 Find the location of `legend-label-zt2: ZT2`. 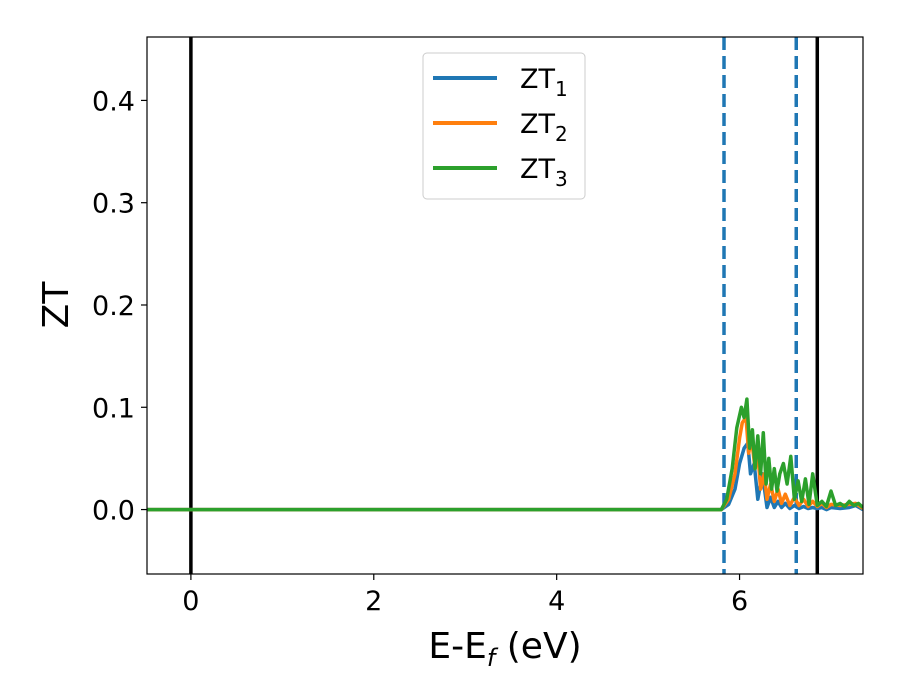

legend-label-zt2: ZT2 is located at coordinates (544, 127).